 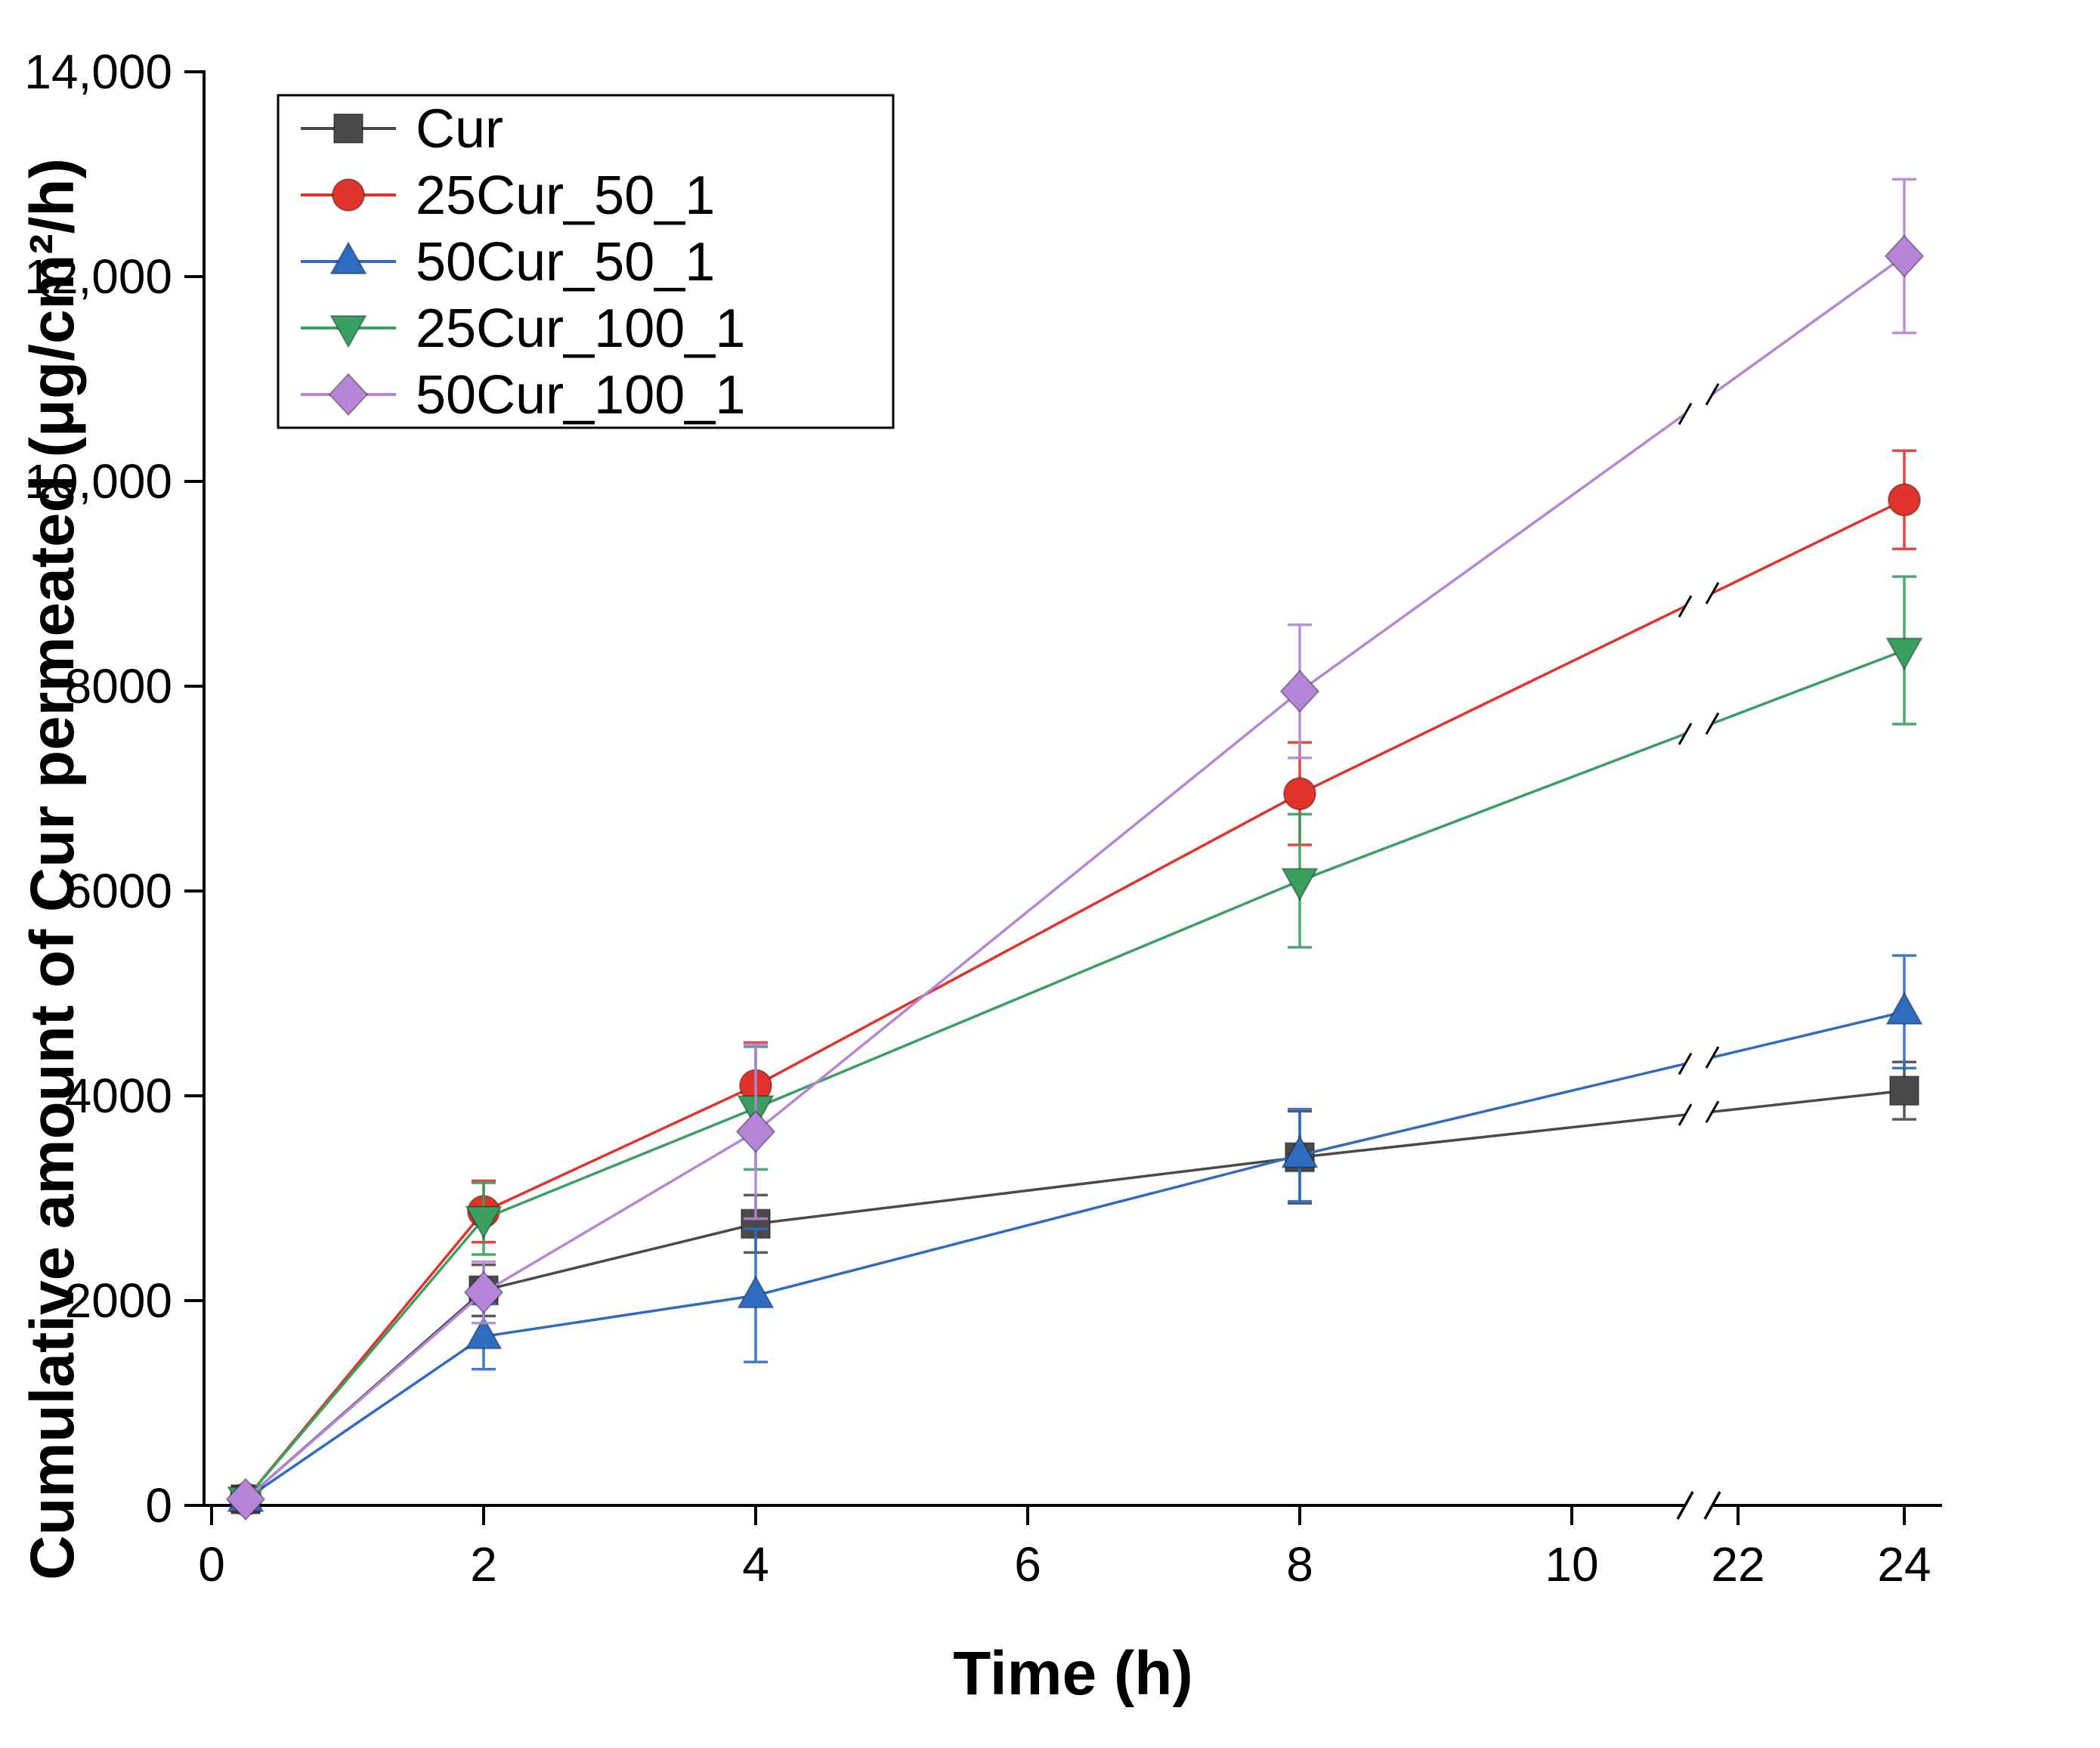 What do you see at coordinates (459, 129) in the screenshot?
I see `legend-label: Cur` at bounding box center [459, 129].